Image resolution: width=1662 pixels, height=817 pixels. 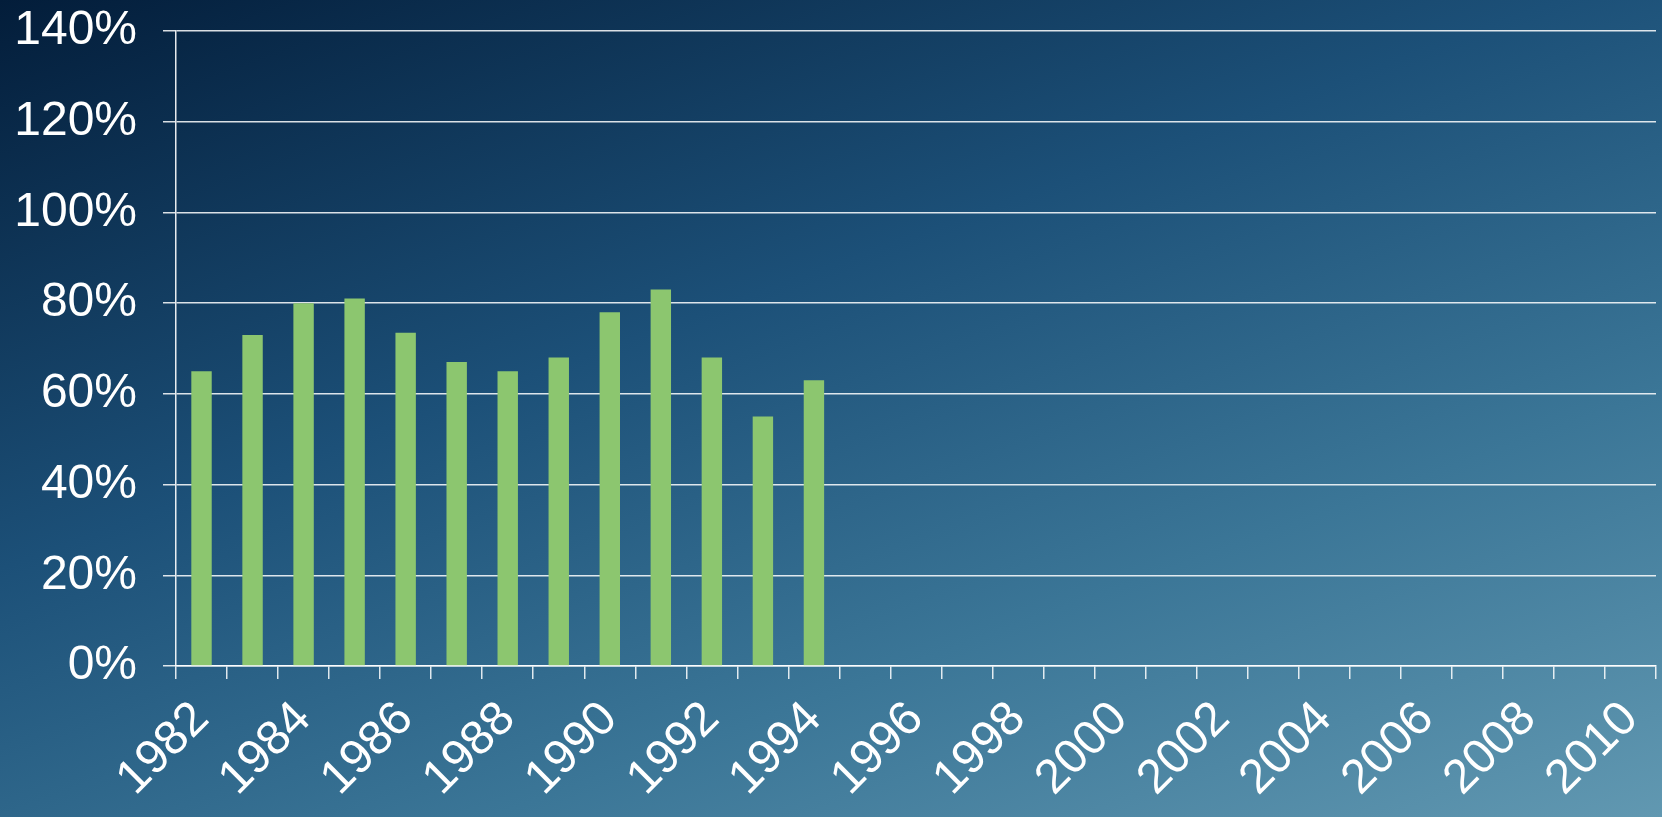 What do you see at coordinates (88, 391) in the screenshot?
I see `y-tick-label: 60%` at bounding box center [88, 391].